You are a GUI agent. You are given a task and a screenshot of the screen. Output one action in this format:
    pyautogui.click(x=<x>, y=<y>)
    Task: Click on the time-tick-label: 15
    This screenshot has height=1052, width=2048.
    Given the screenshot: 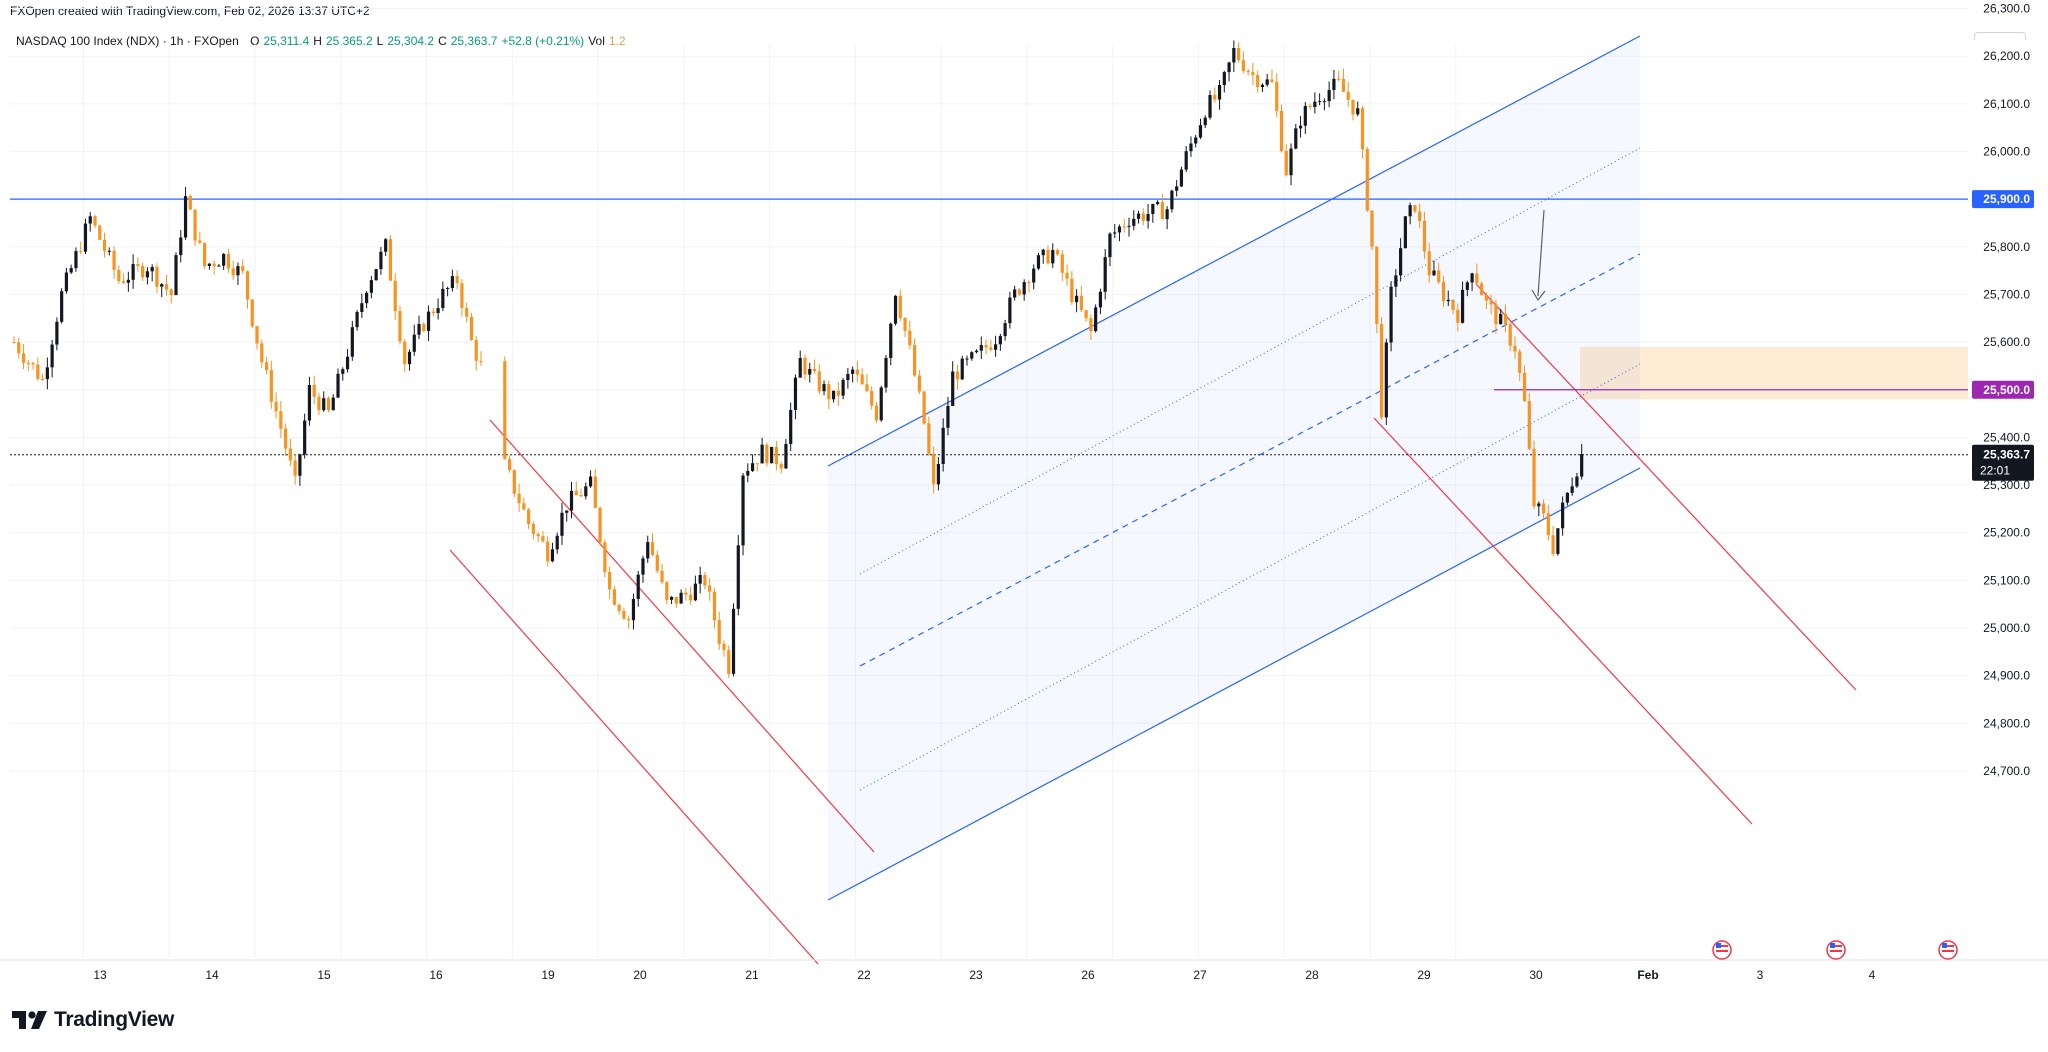 What is the action you would take?
    pyautogui.click(x=324, y=975)
    